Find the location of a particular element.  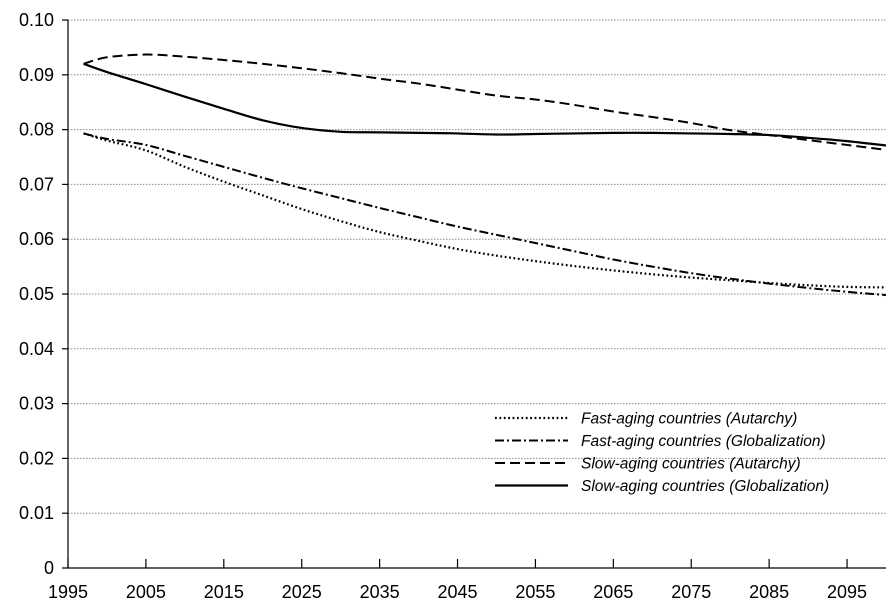

y-tick-label-1: 0.01 is located at coordinates (36, 513).